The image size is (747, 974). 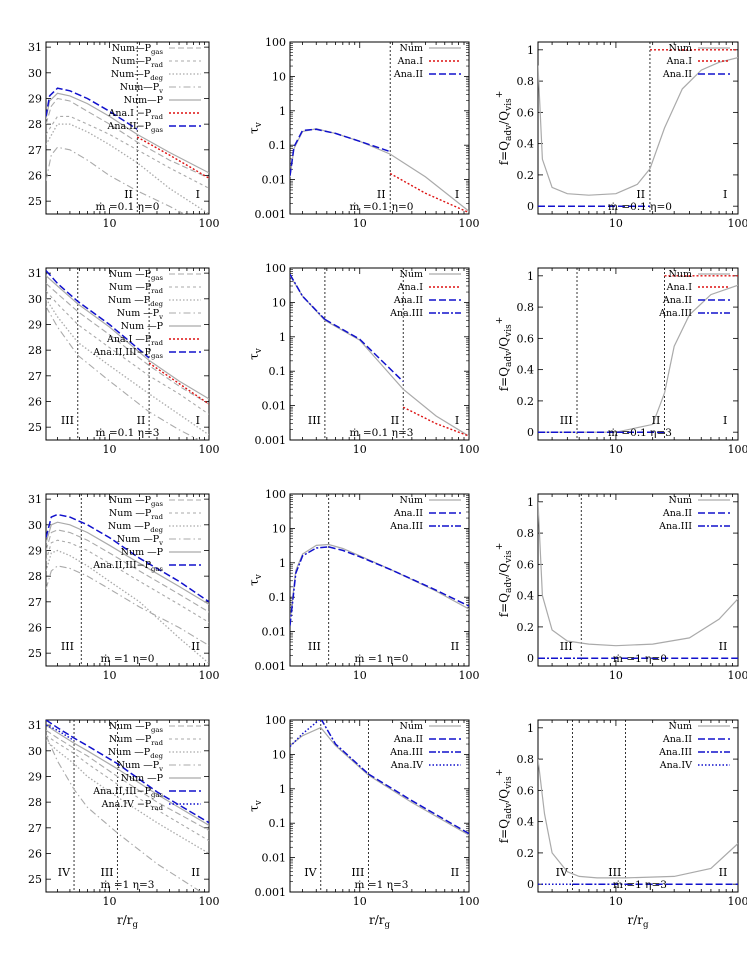 I want to click on series-num-dash, so click(x=127, y=343).